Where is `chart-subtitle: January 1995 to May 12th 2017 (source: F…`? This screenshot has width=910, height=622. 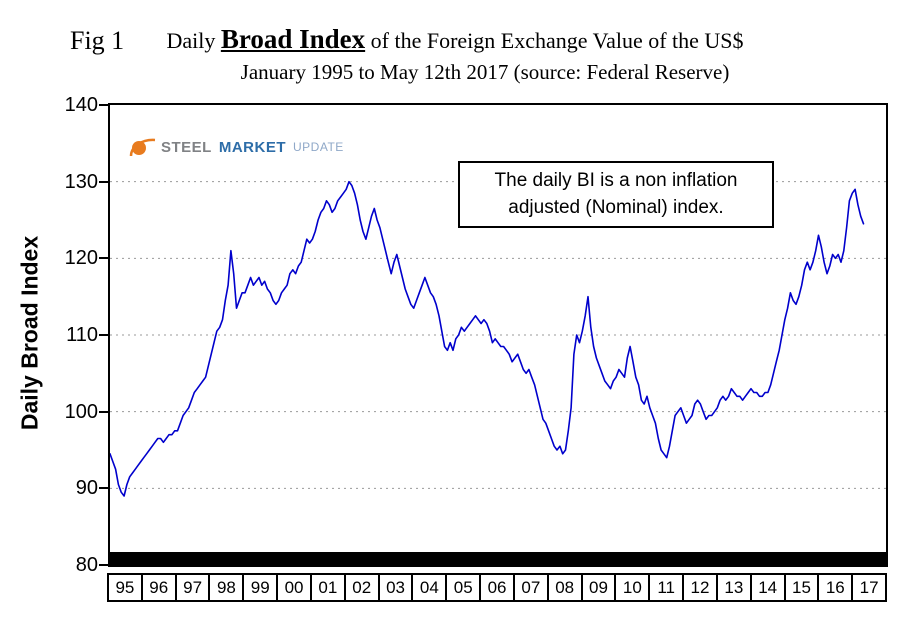 chart-subtitle: January 1995 to May 12th 2017 (source: F… is located at coordinates (485, 72).